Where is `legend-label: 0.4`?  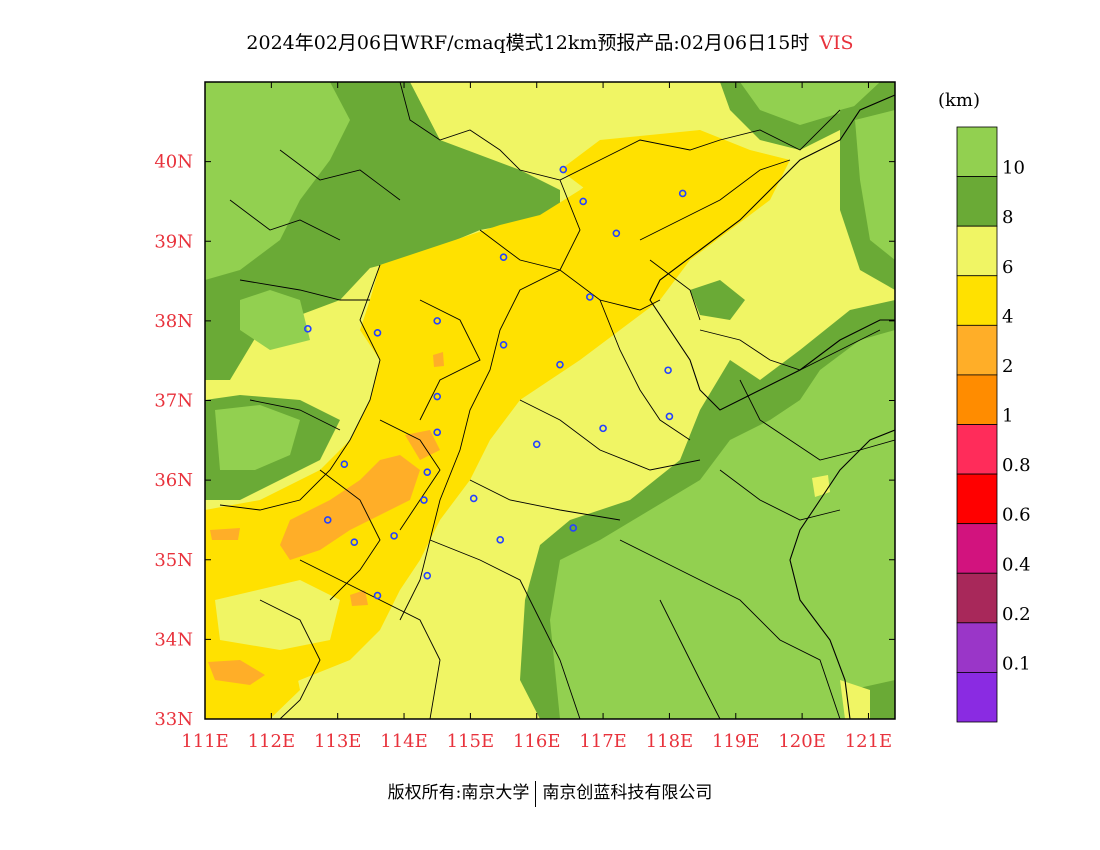
legend-label: 0.4 is located at coordinates (1016, 564).